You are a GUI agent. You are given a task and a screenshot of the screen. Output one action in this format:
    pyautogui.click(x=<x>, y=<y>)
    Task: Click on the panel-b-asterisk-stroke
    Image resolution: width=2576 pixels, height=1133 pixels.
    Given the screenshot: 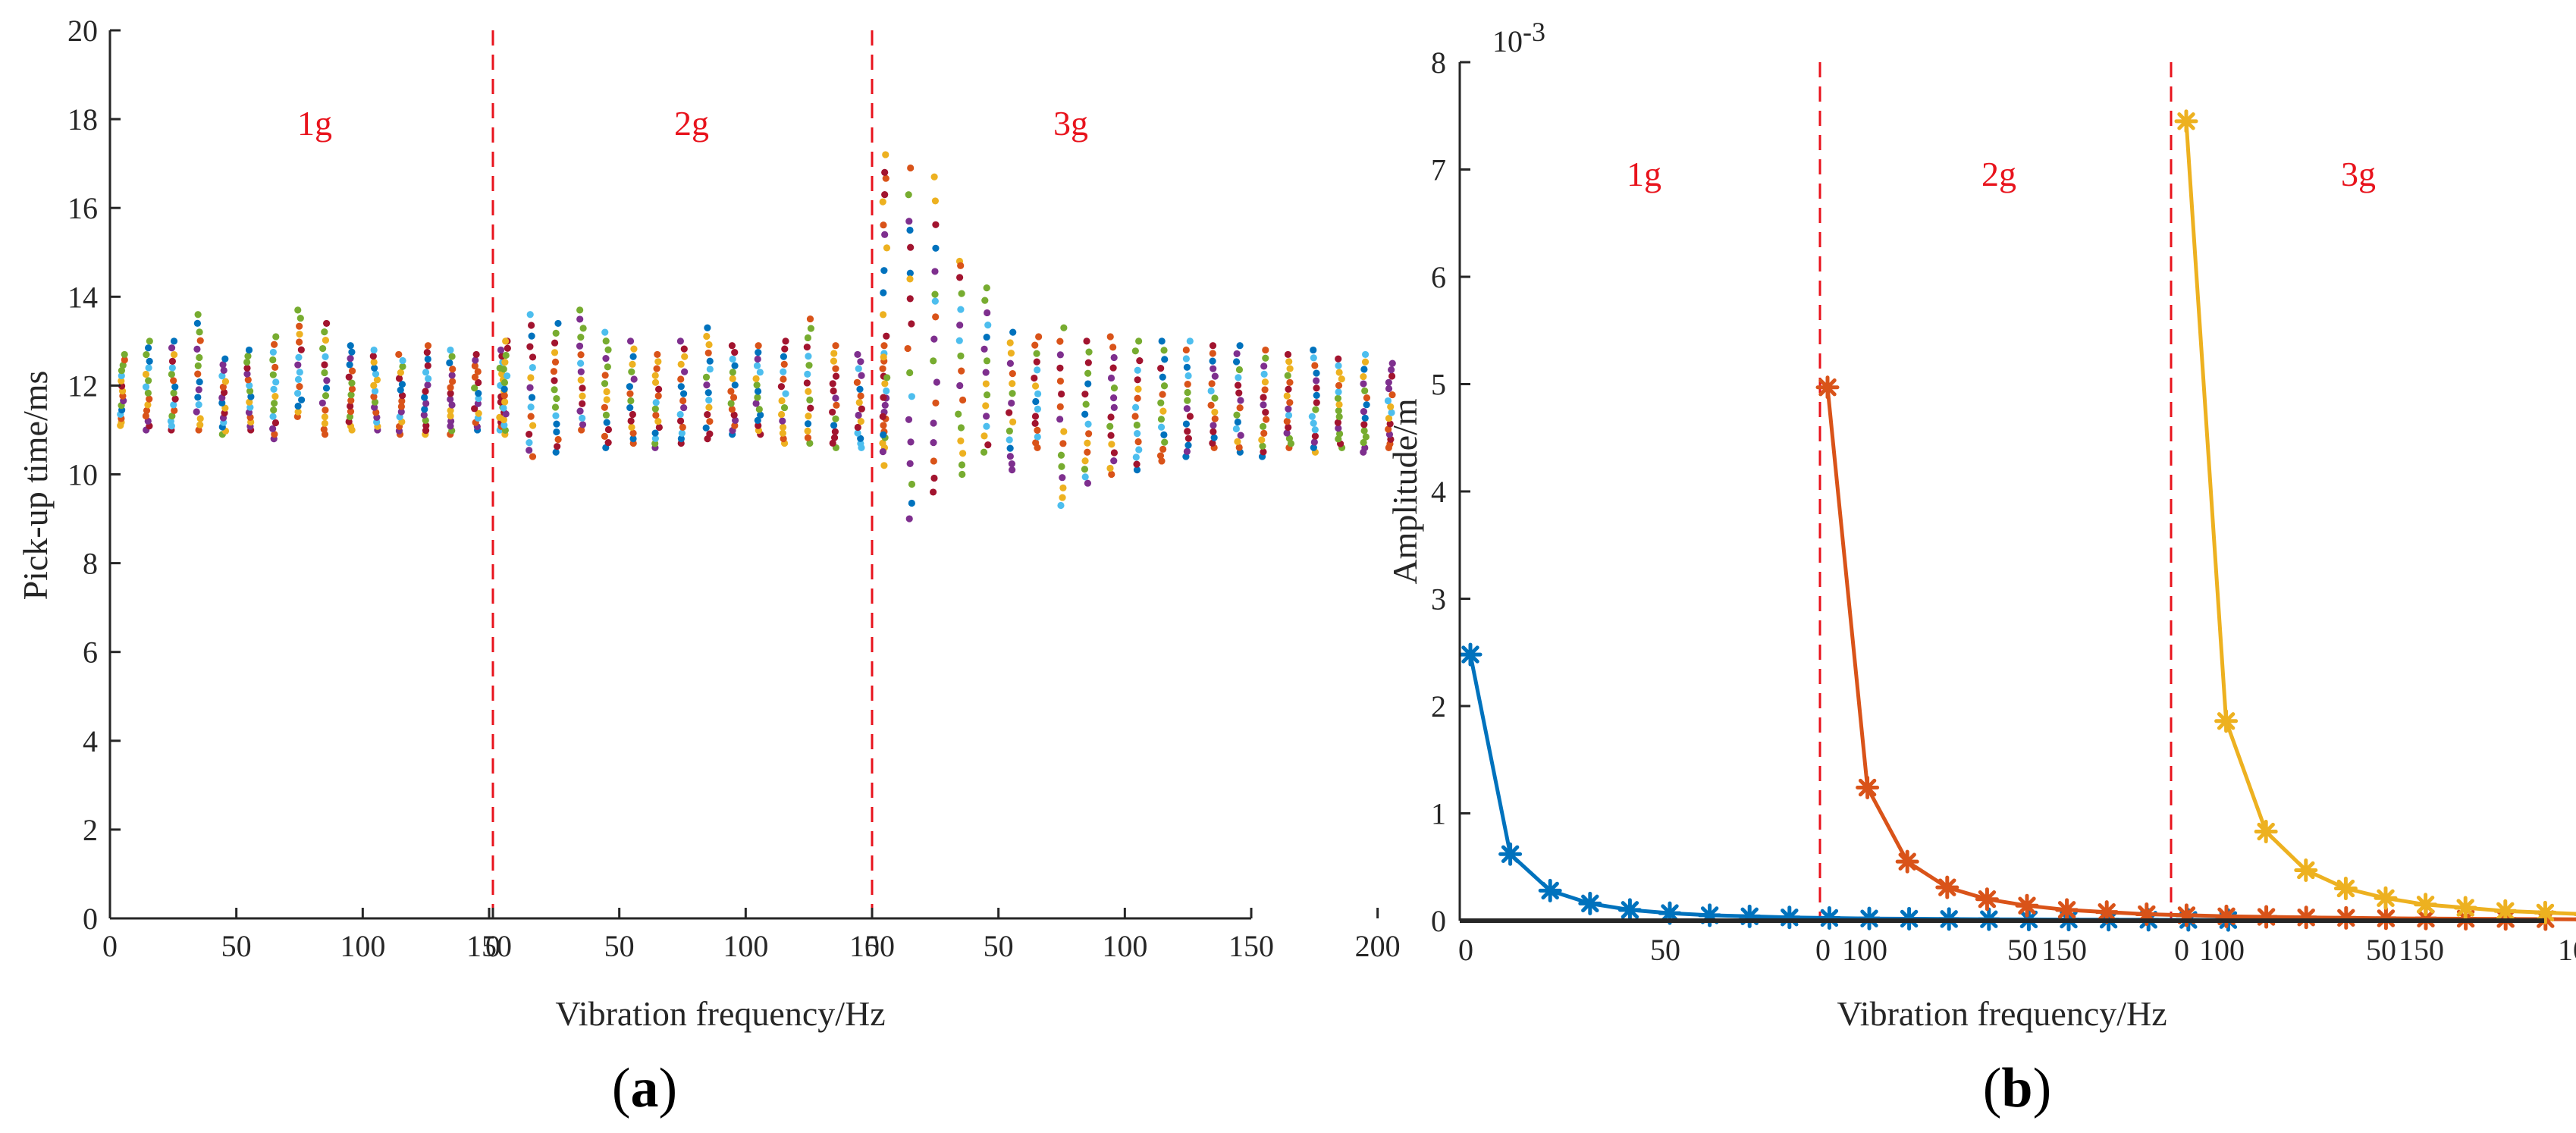 What is the action you would take?
    pyautogui.click(x=1510, y=854)
    